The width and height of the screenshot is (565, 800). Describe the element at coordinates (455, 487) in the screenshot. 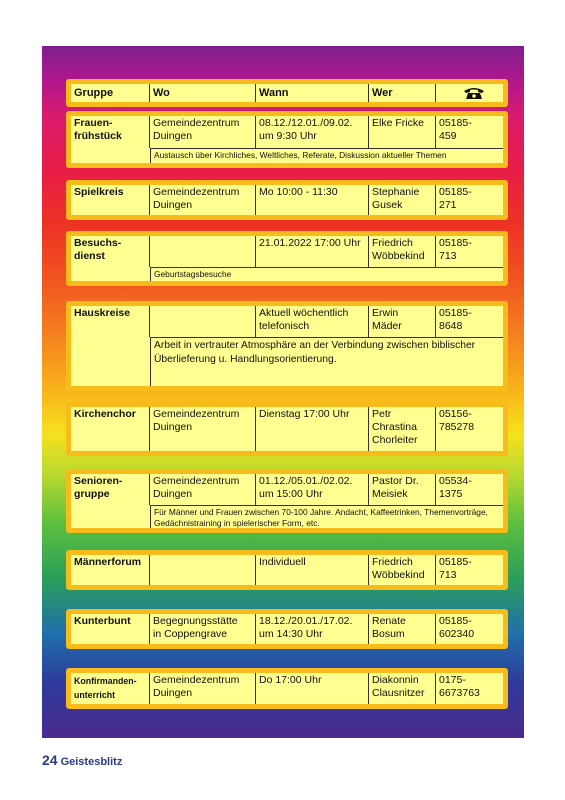

I see `row-telefon: 05534- 1375` at that location.